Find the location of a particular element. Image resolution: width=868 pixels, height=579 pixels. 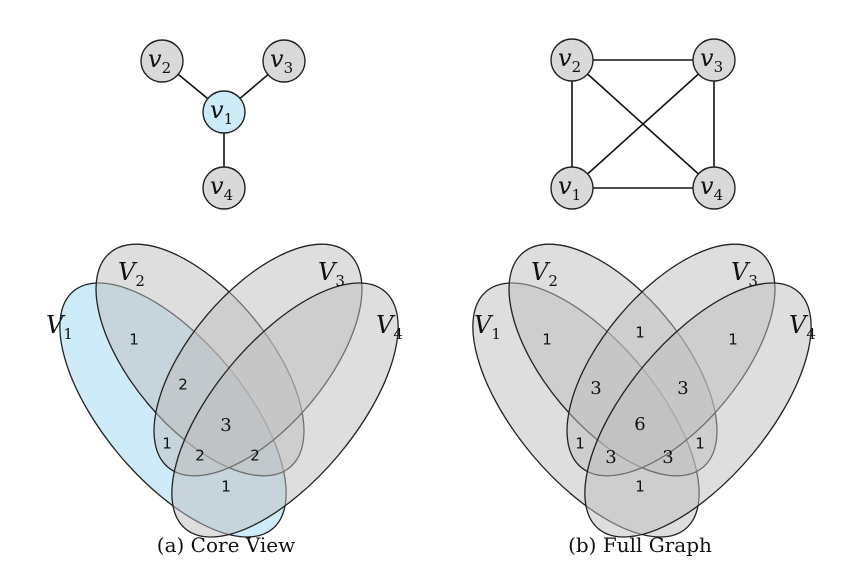

caption-b: (b) Full Graph is located at coordinates (640, 545).